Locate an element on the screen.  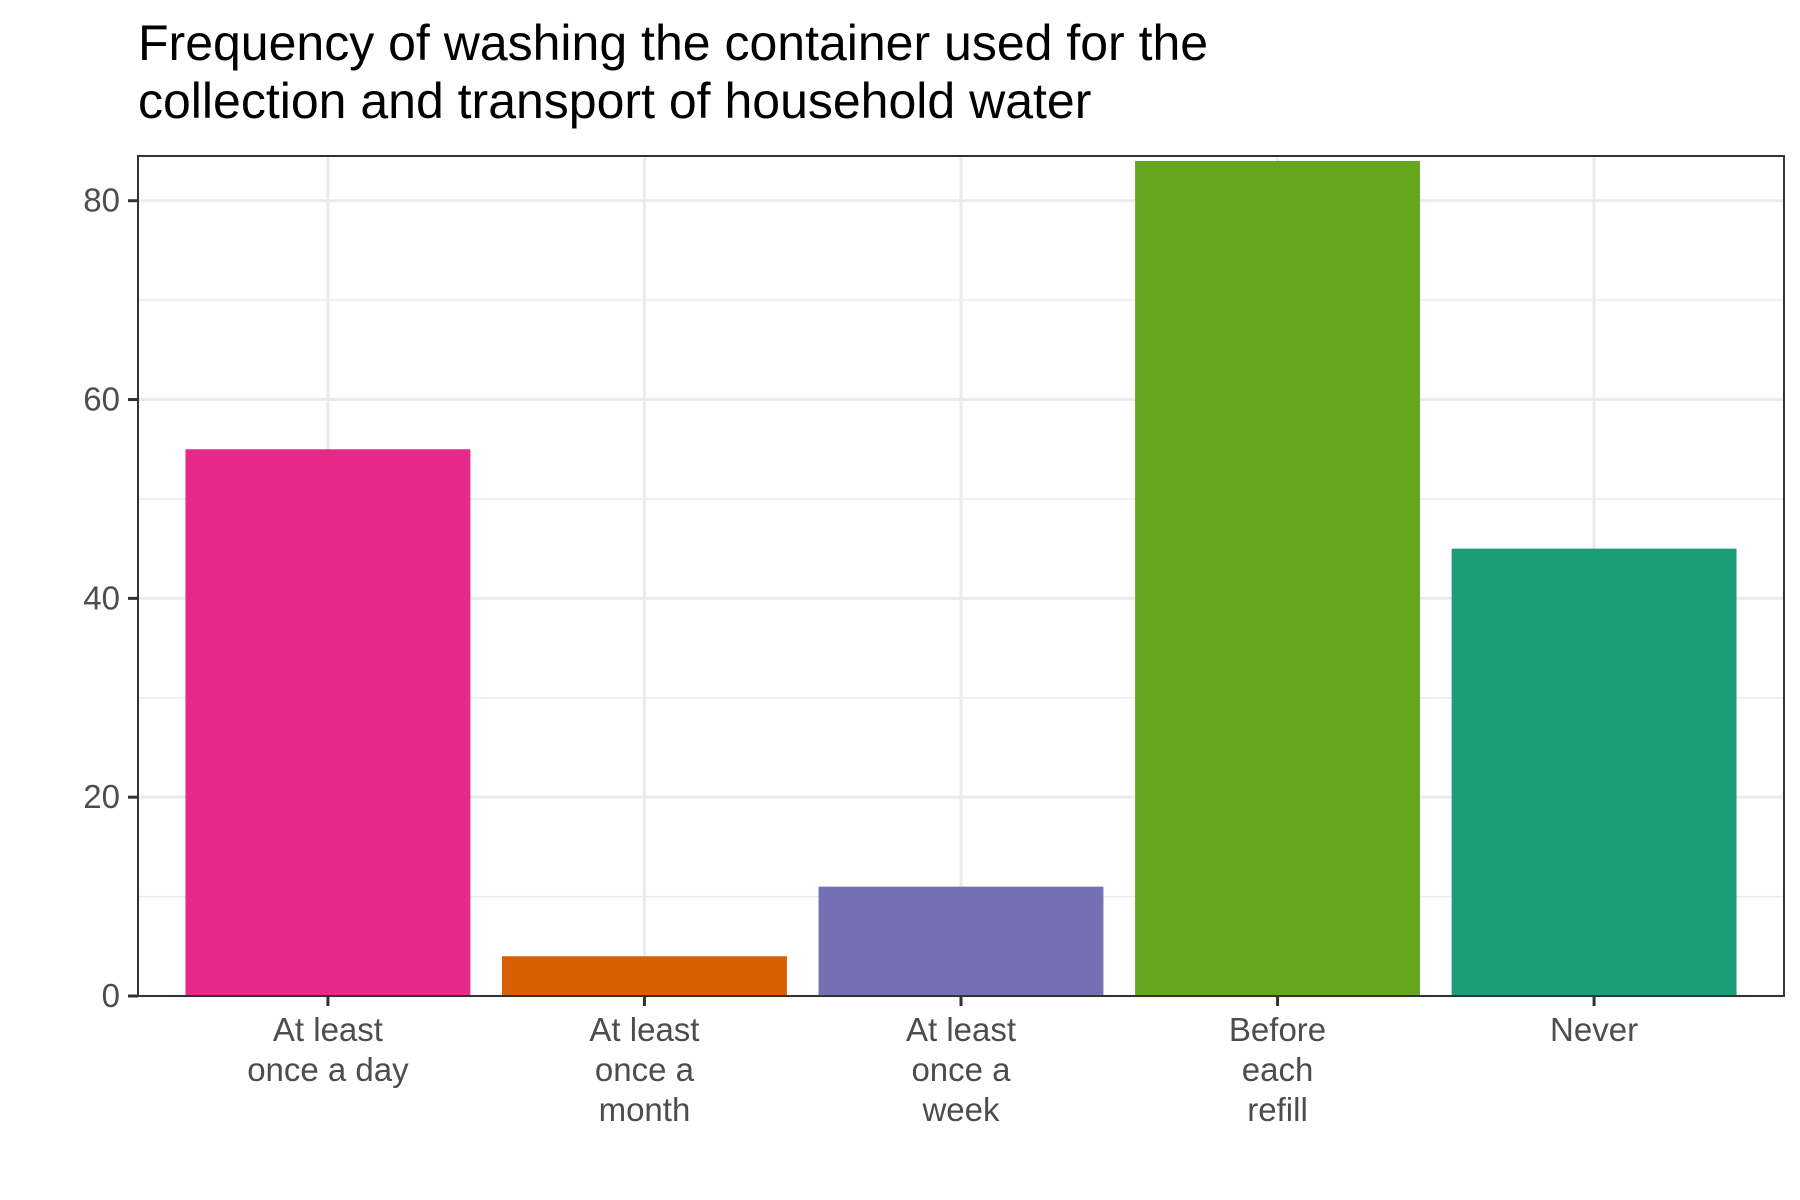
x-tick-label: At least once a day is located at coordinates (328, 1049).